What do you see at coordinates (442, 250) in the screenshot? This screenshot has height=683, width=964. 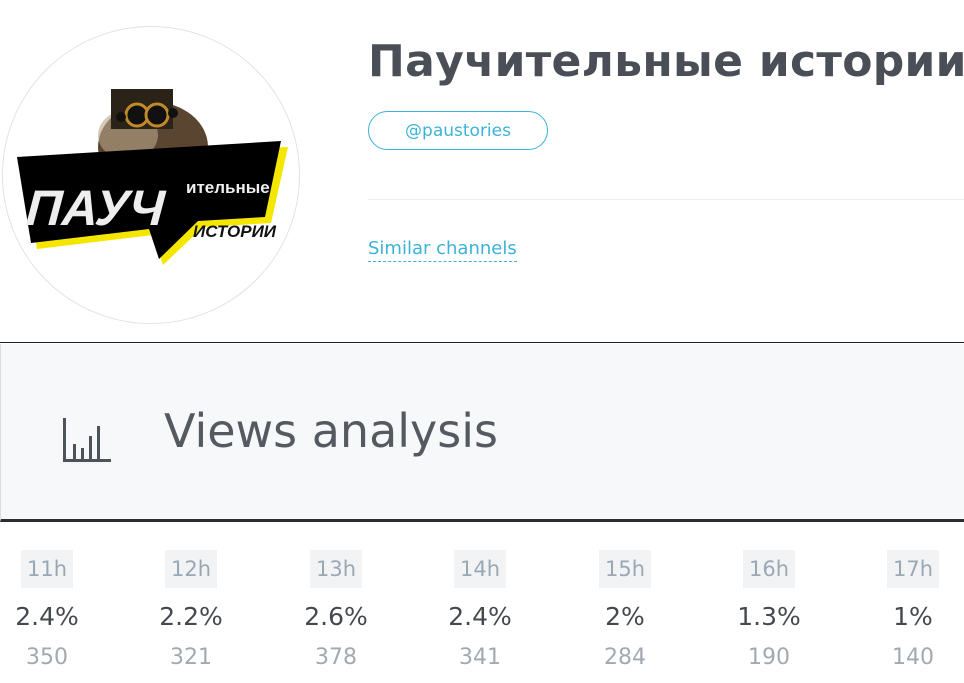 I see `similar-channels-link: Similar channels` at bounding box center [442, 250].